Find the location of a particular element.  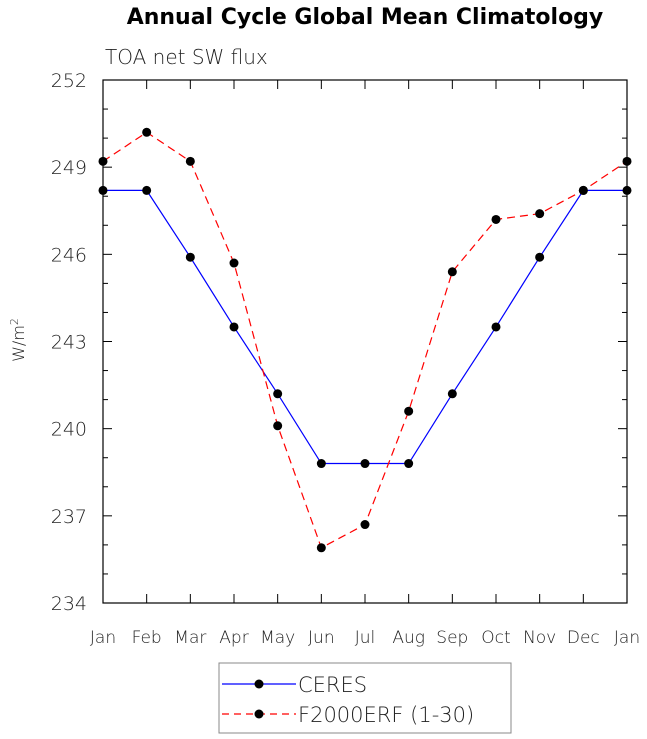

y-tick-label: 249 is located at coordinates (69, 168).